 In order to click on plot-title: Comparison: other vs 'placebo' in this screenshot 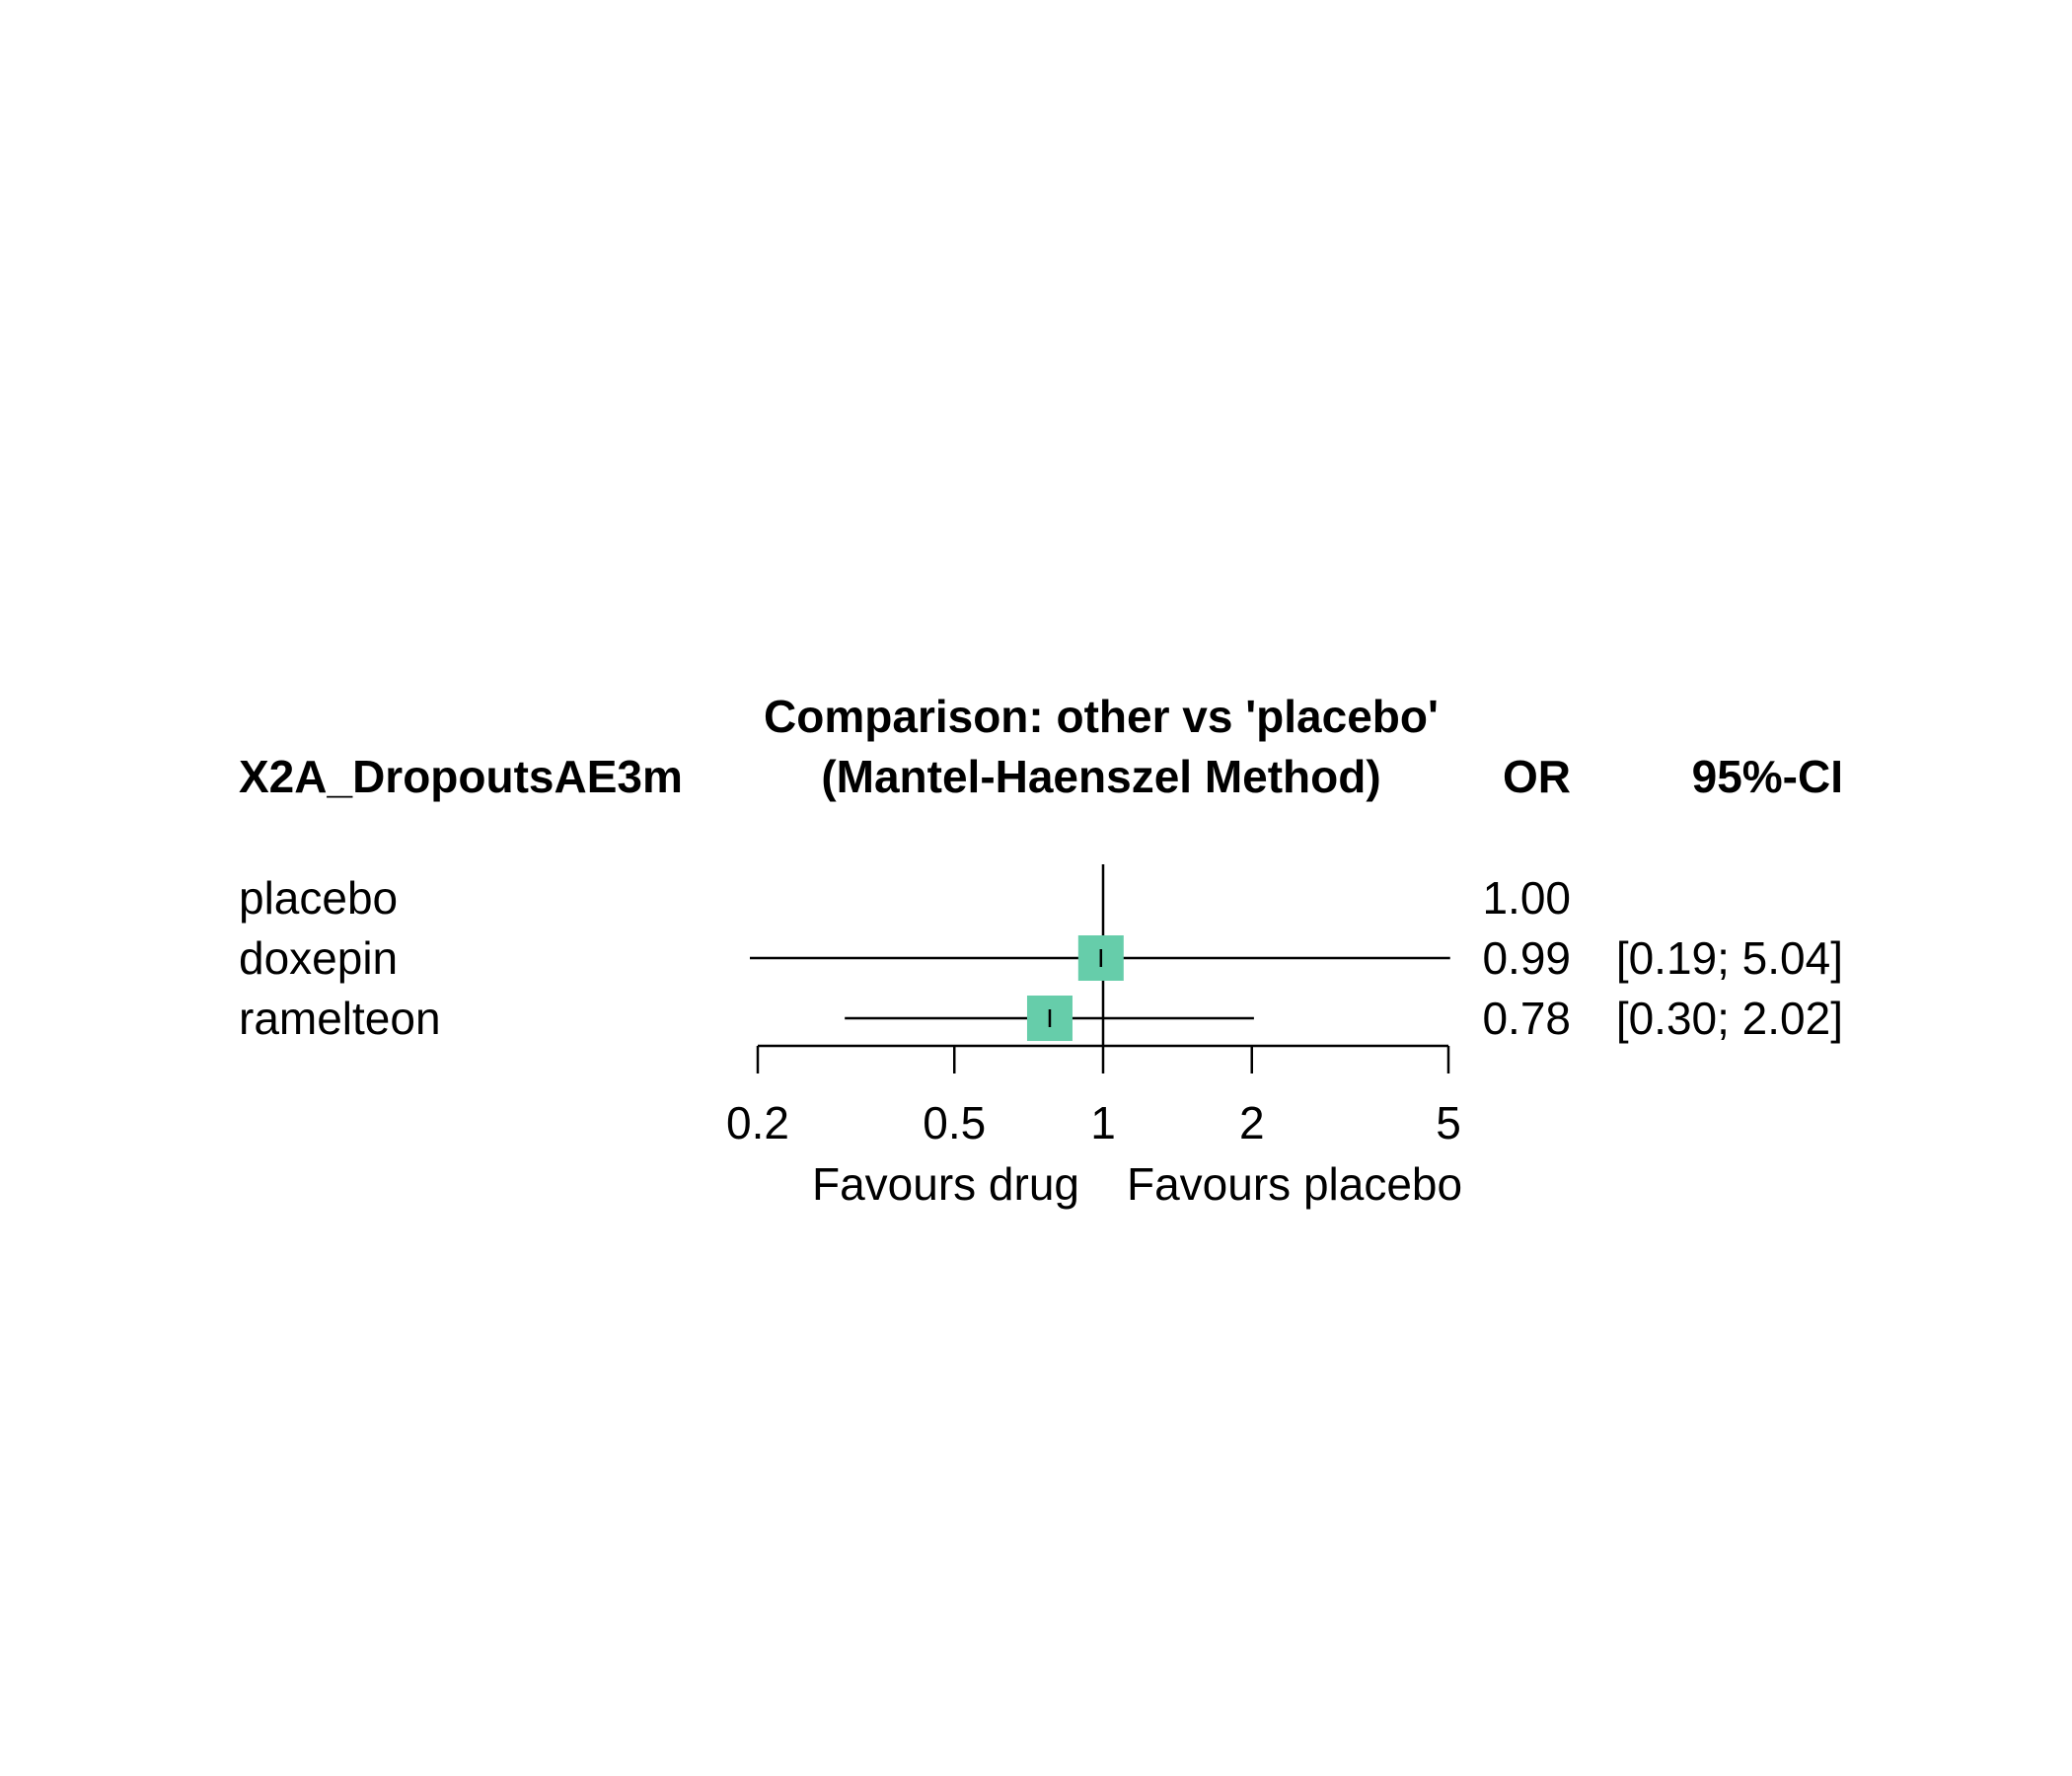, I will do `click(1101, 717)`.